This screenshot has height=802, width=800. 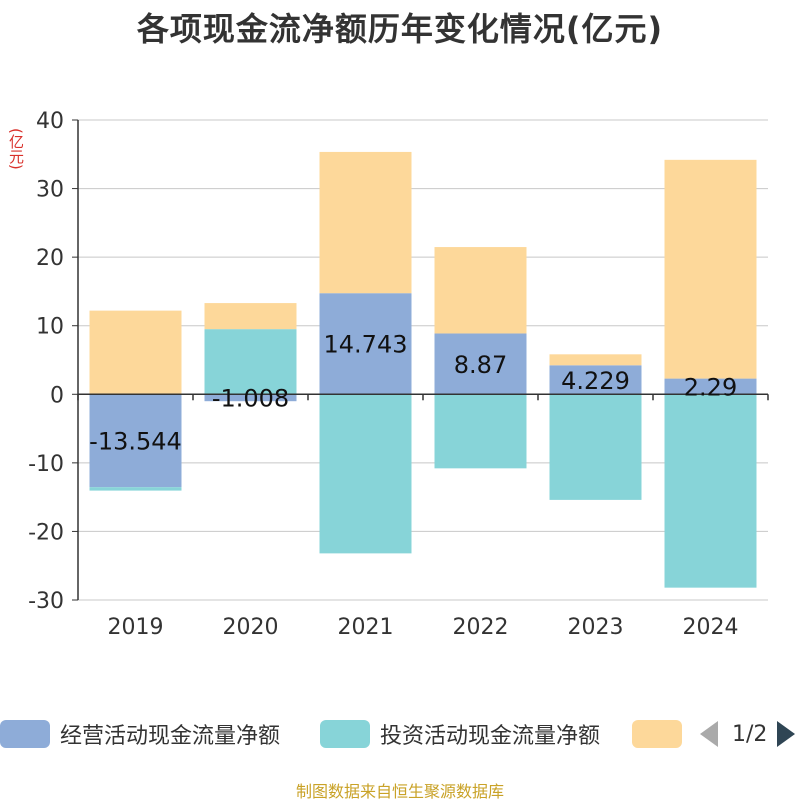 I want to click on legend: 经营活动现金流量净额 投资活动现金流量净额 1/2, so click(x=400, y=734).